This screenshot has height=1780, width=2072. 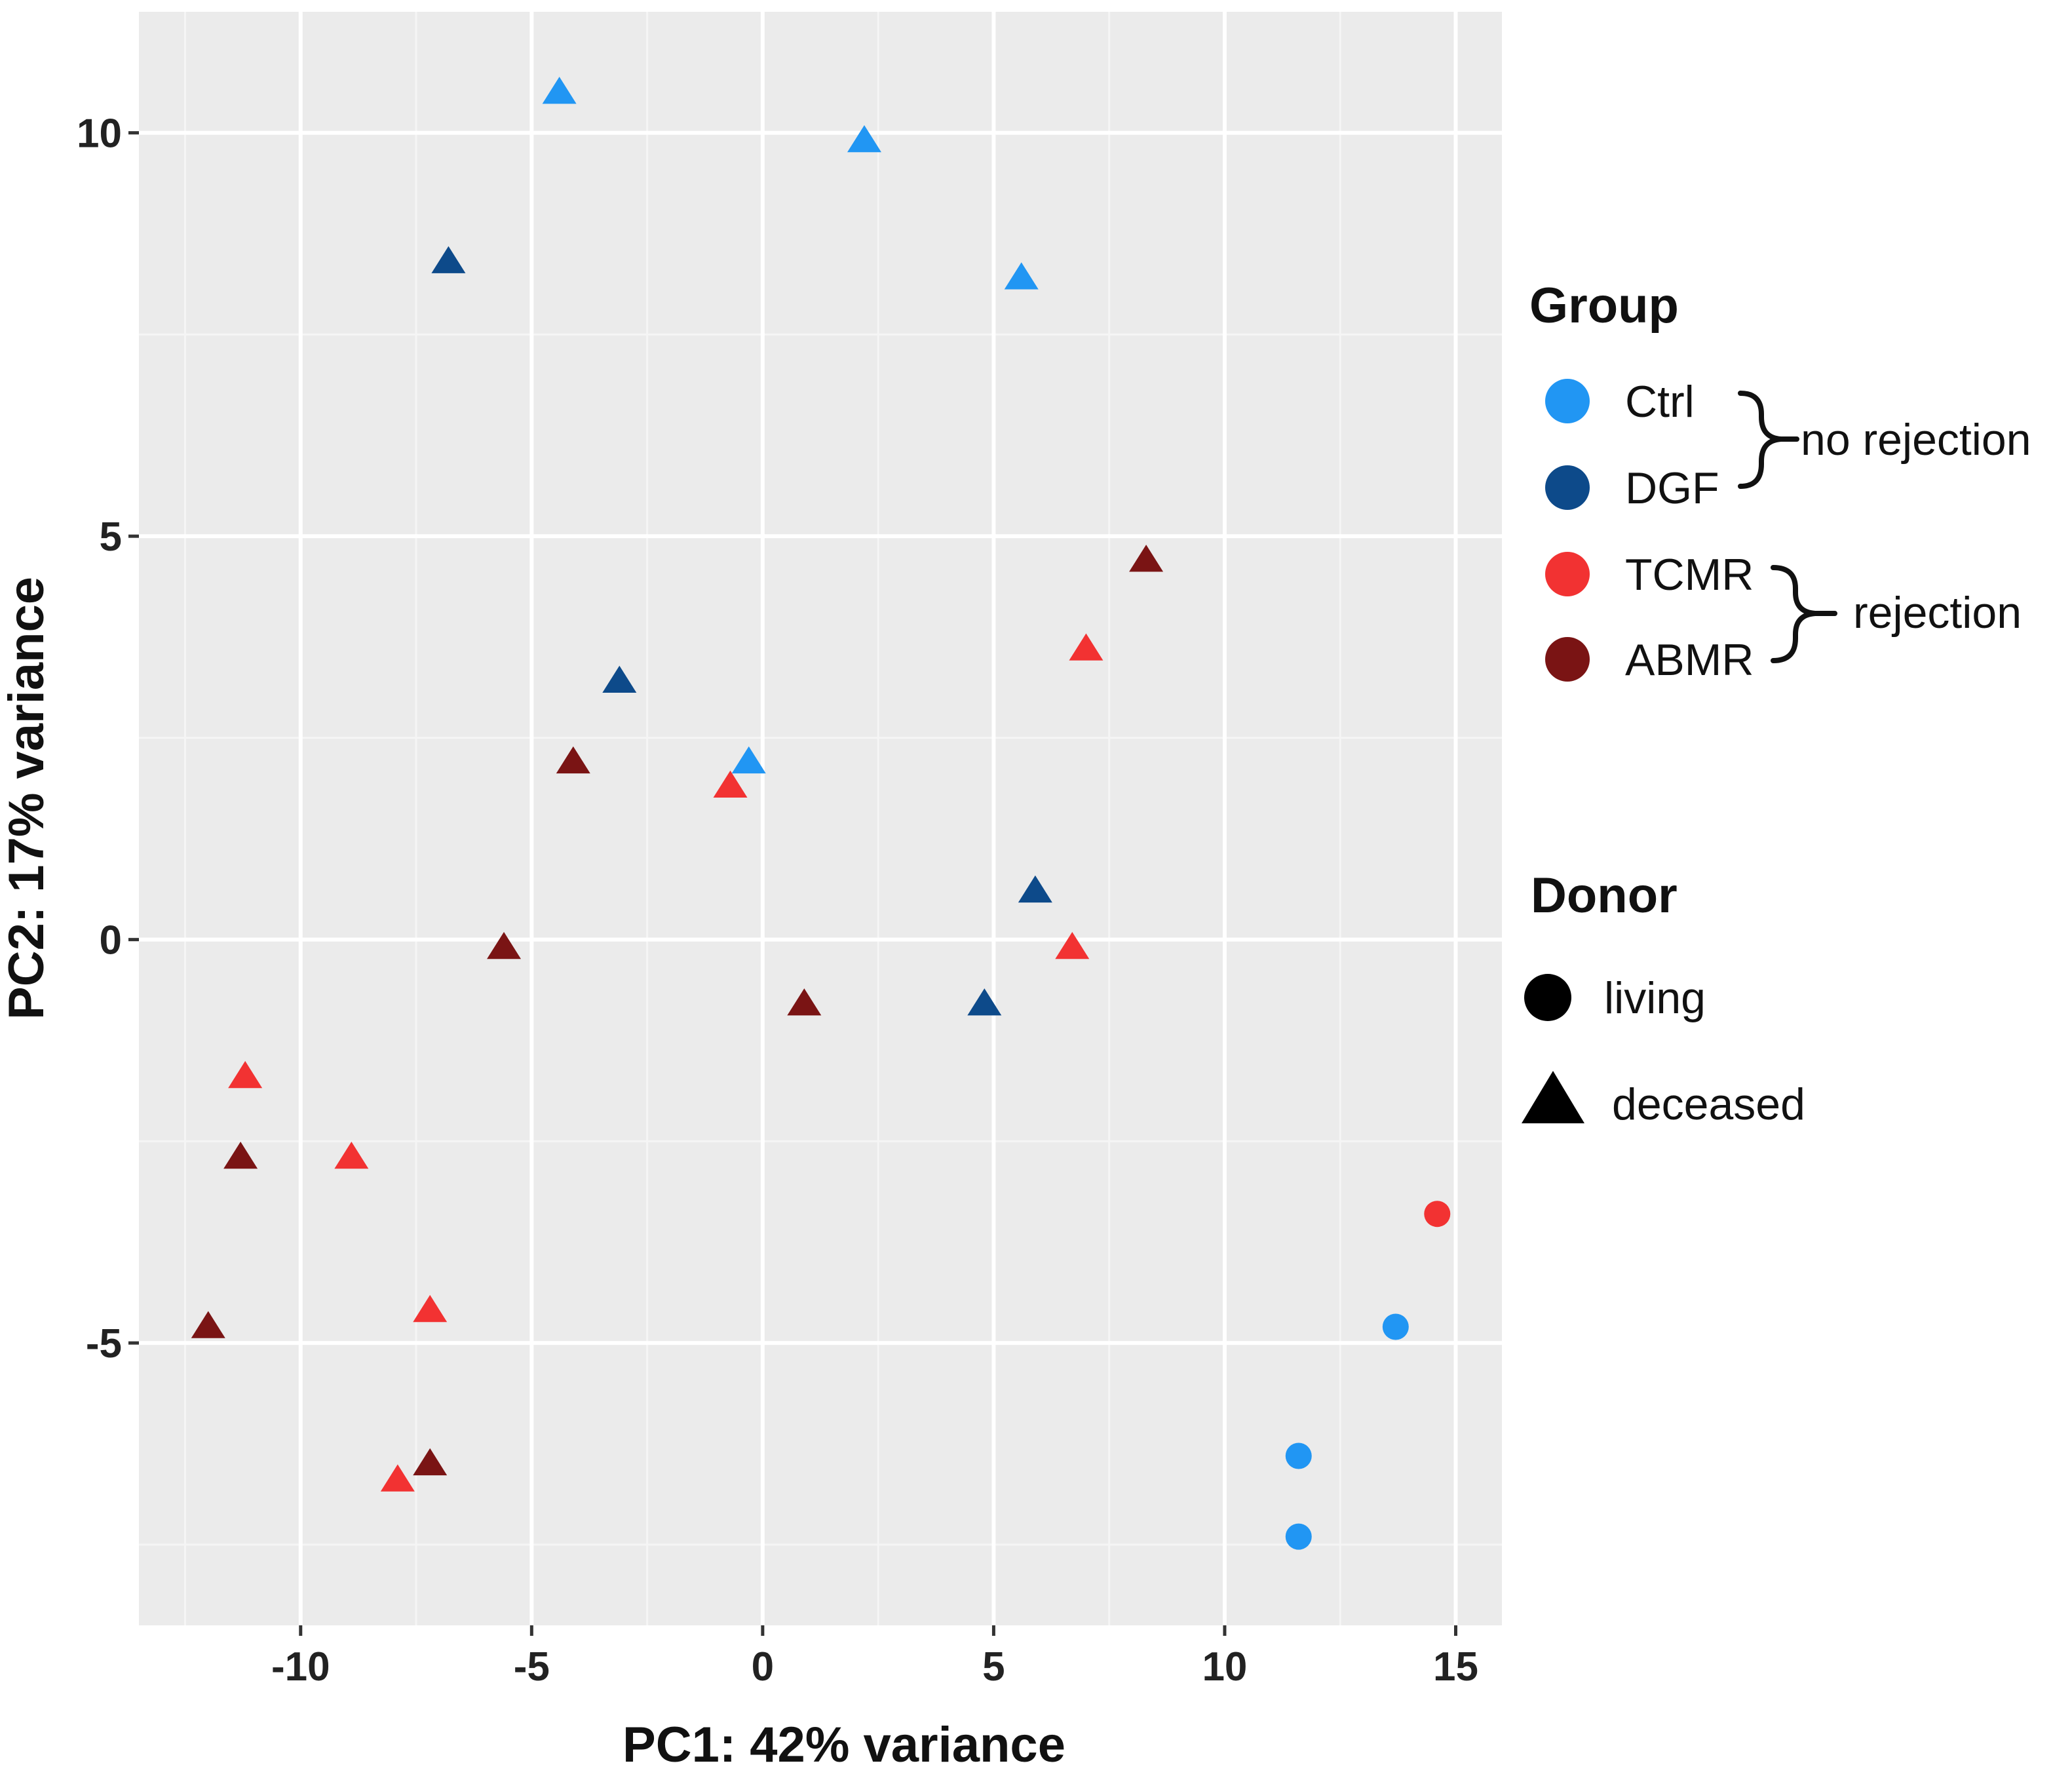 I want to click on x-axis-title: PC1: 42% variance, so click(x=844, y=1745).